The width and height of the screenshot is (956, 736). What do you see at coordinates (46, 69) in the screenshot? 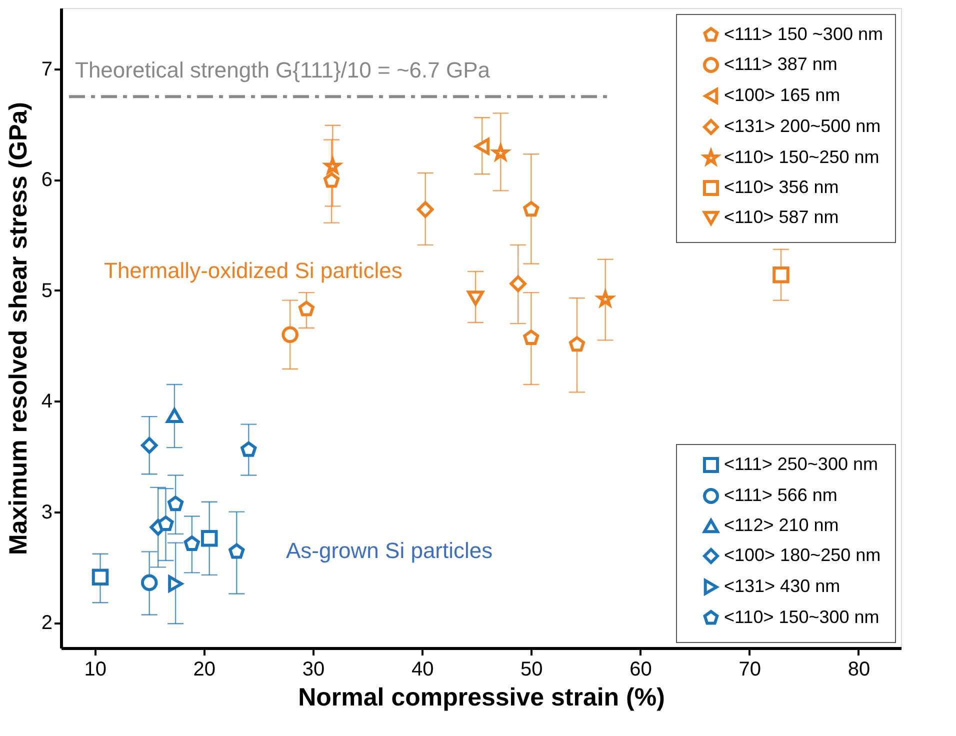
I see `y-tick-label: 7` at bounding box center [46, 69].